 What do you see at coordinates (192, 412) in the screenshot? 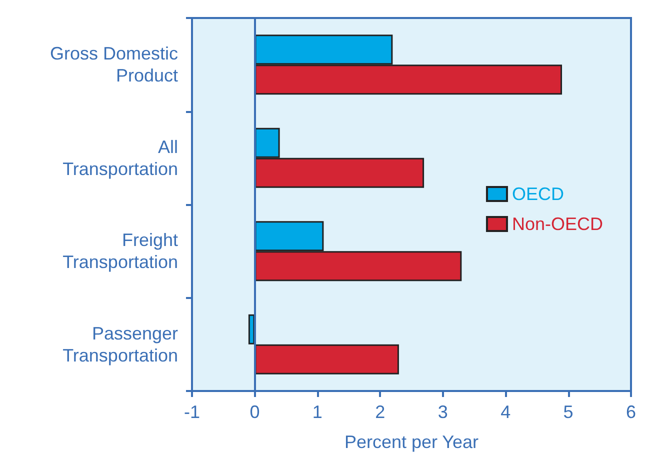
I see `x-tick-label: -1` at bounding box center [192, 412].